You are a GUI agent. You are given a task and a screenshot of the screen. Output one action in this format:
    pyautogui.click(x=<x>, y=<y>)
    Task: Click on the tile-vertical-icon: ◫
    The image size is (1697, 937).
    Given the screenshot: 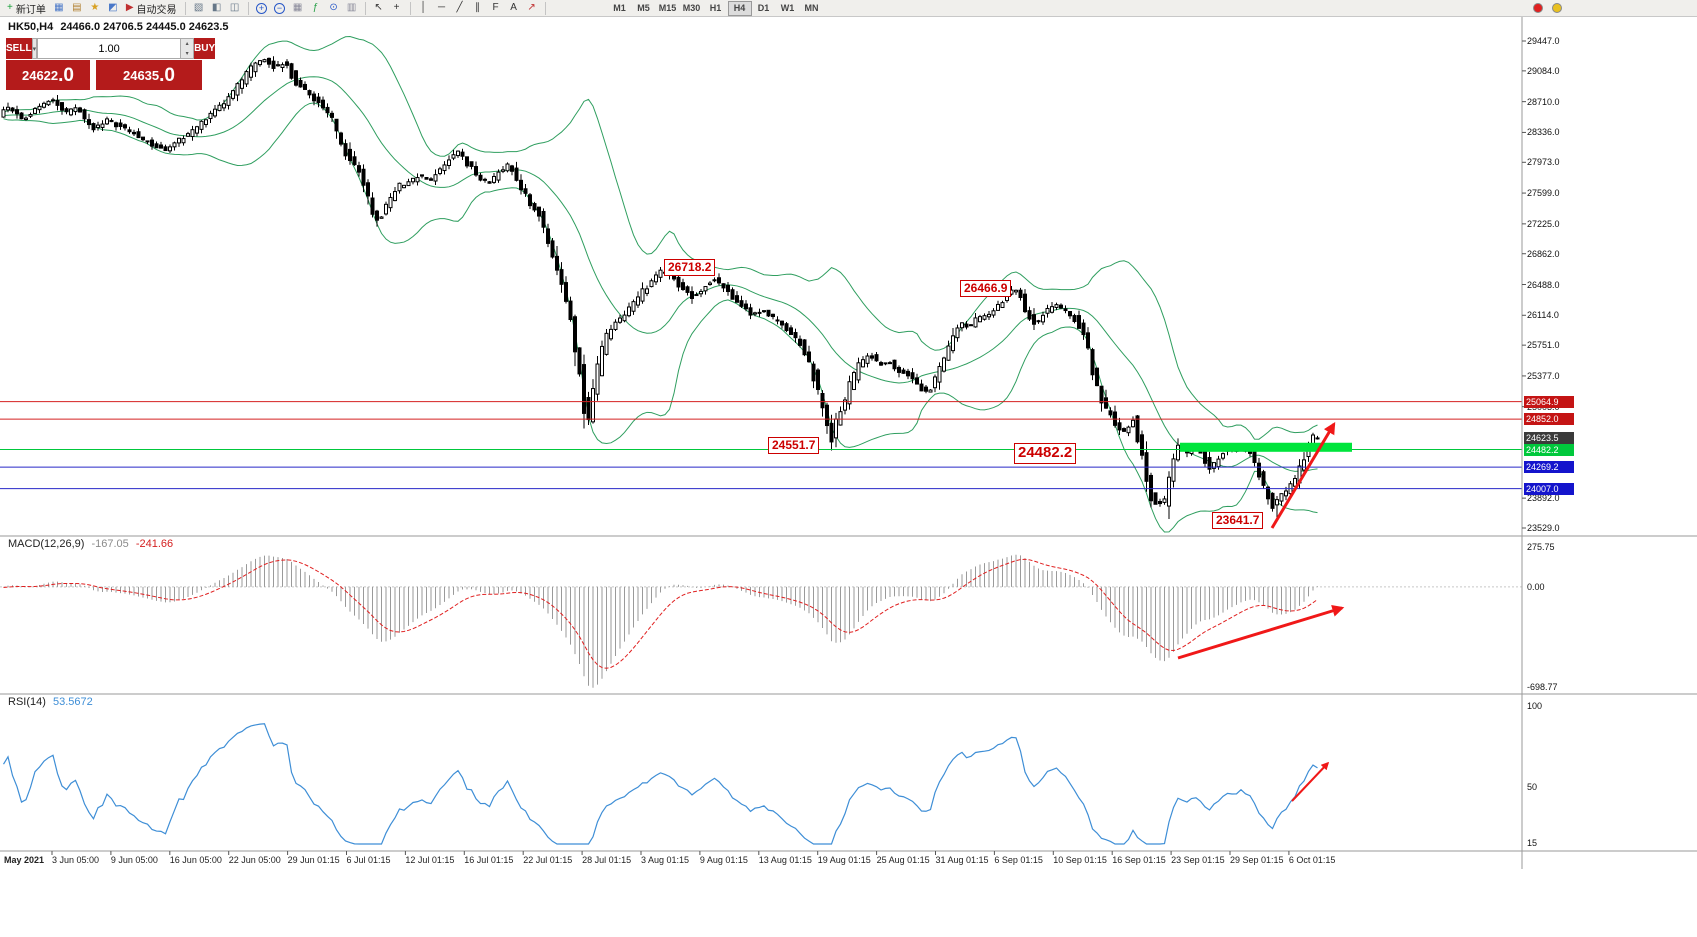 What is the action you would take?
    pyautogui.click(x=235, y=8)
    